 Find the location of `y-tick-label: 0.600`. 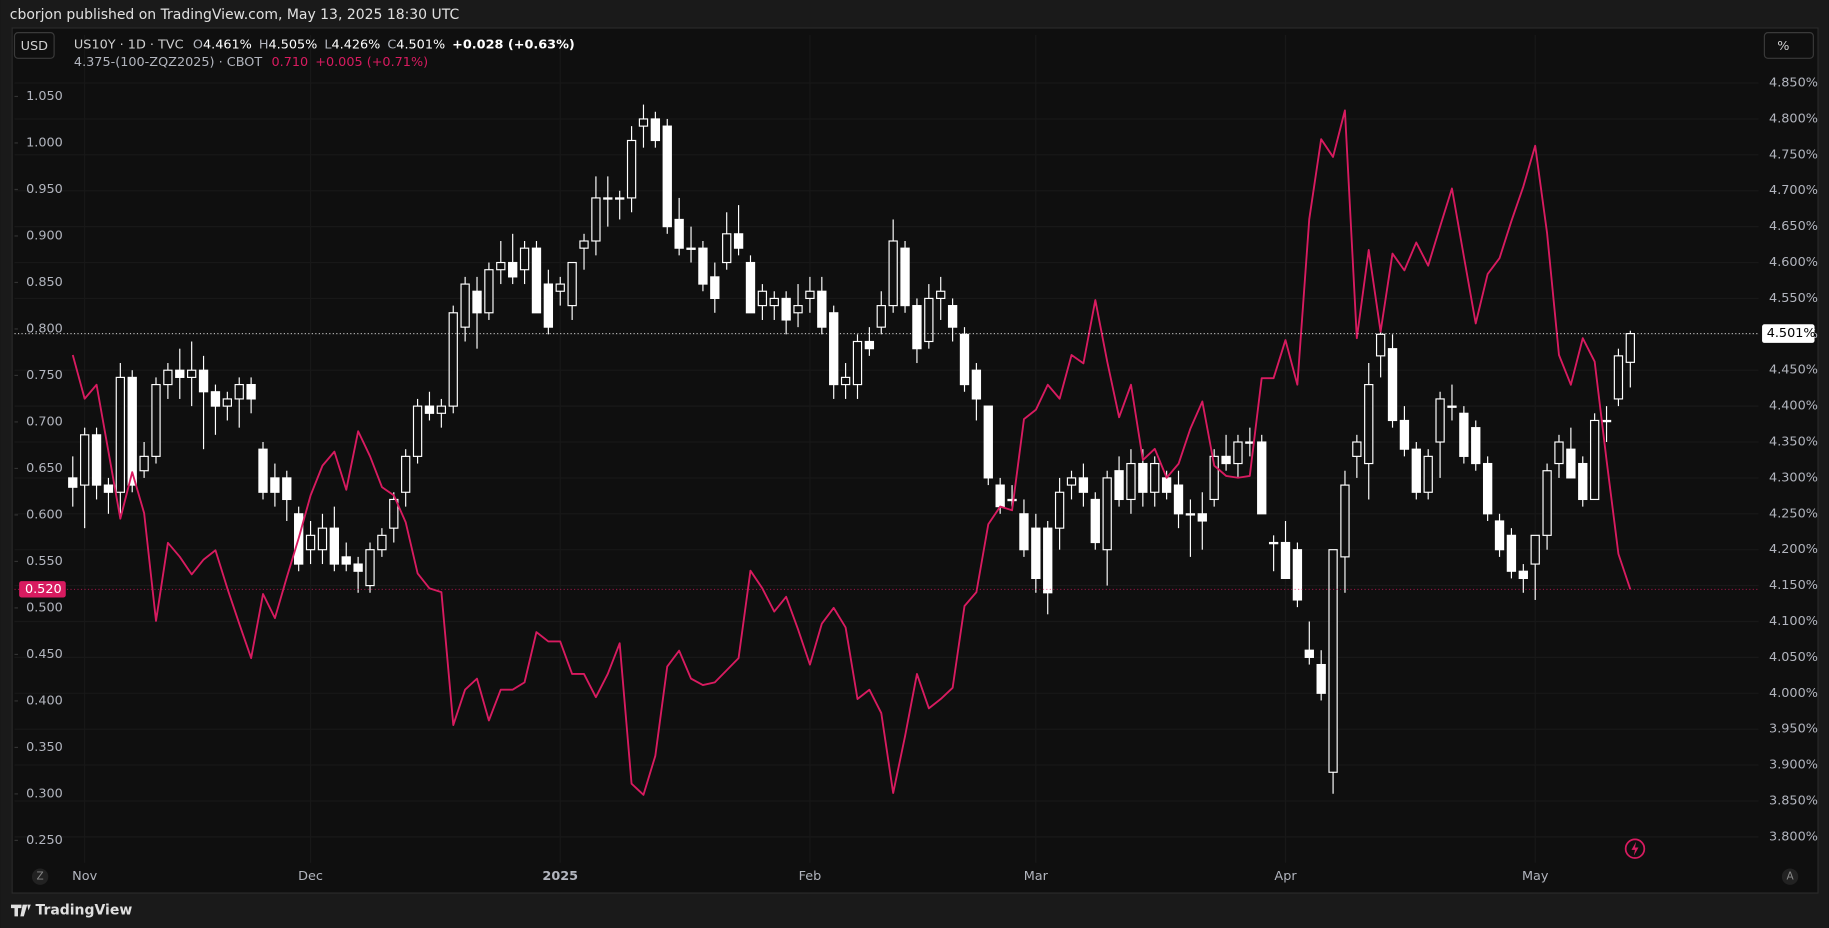

y-tick-label: 0.600 is located at coordinates (44, 514).